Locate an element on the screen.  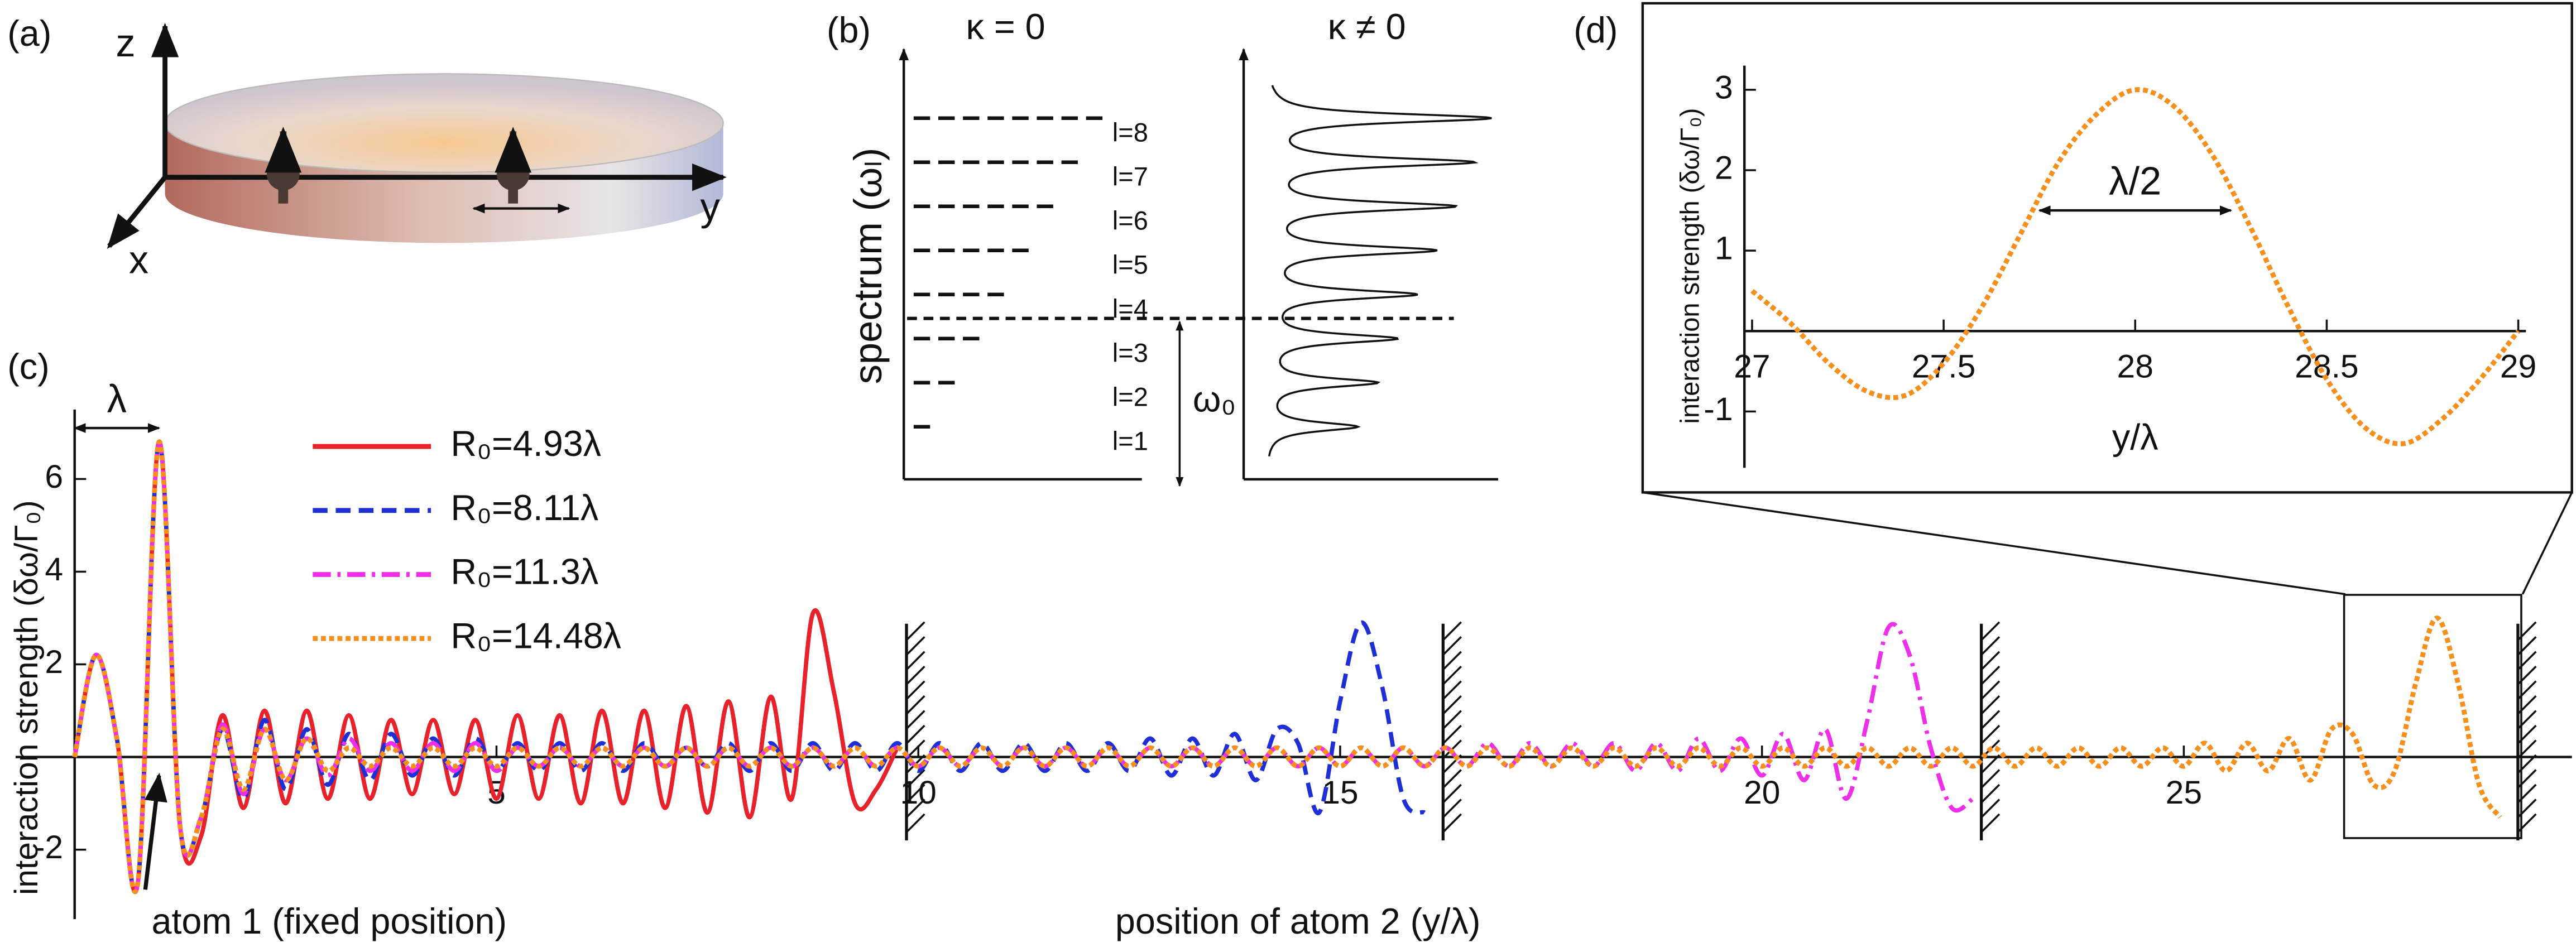
panel-label: (a) is located at coordinates (29, 33).